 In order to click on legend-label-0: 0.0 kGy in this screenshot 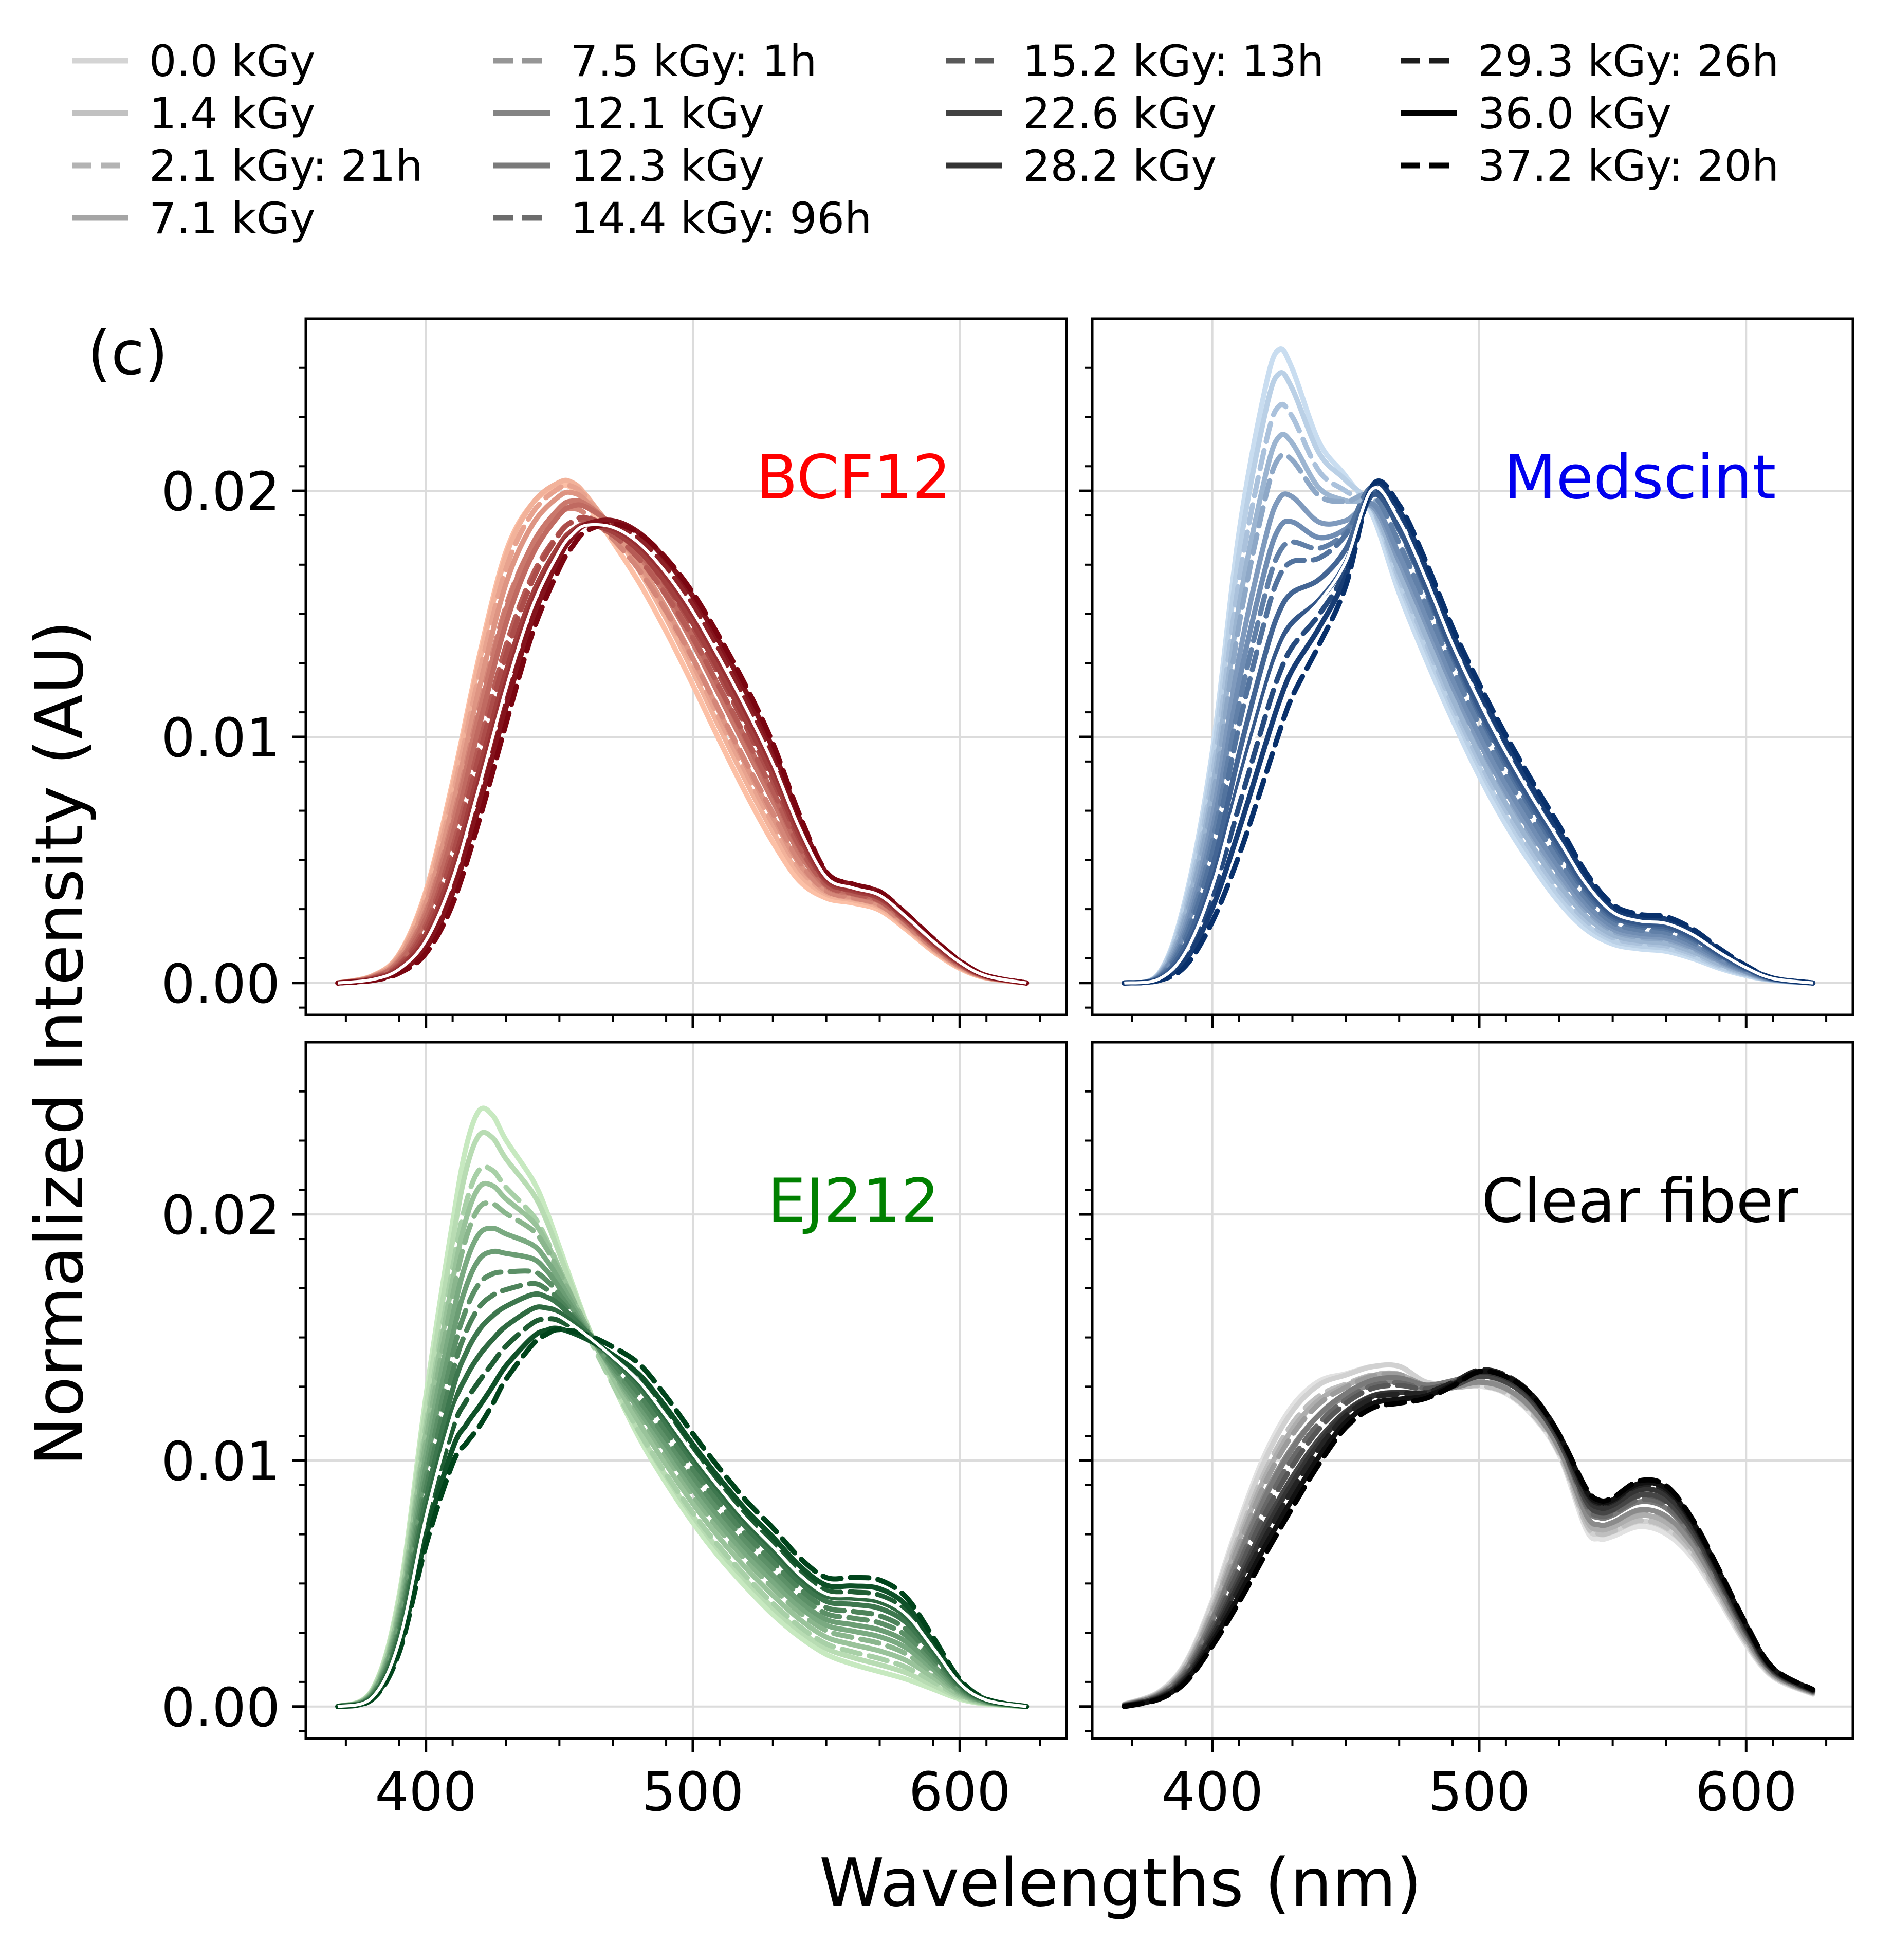, I will do `click(232, 61)`.